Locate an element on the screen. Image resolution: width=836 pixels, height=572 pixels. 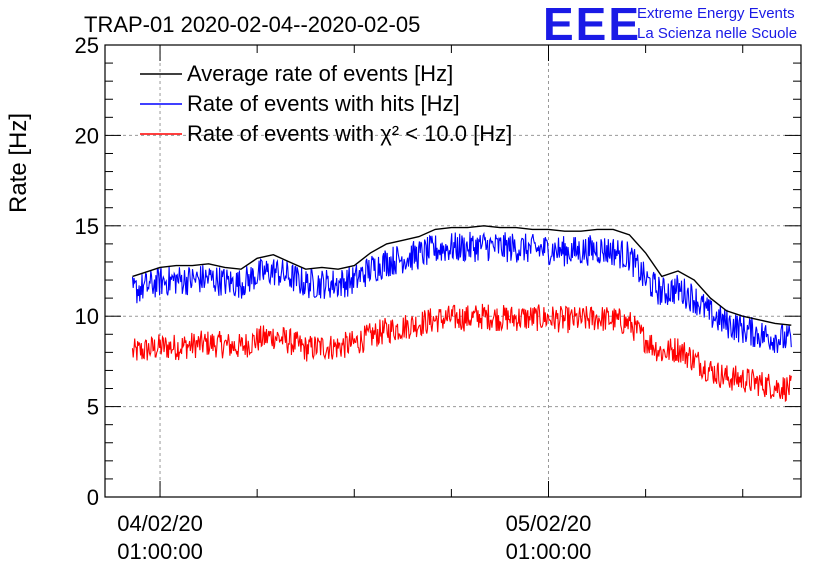
y-tick-label: 15 is located at coordinates (87, 226).